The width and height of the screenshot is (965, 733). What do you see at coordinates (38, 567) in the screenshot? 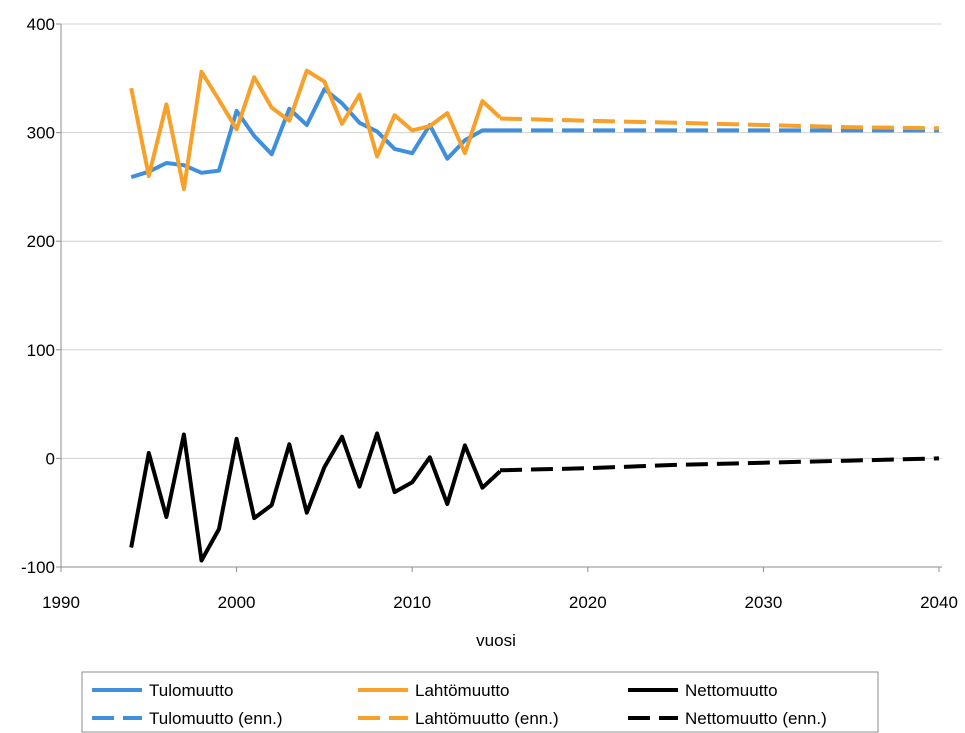
I see `y-tick-label: -100` at bounding box center [38, 567].